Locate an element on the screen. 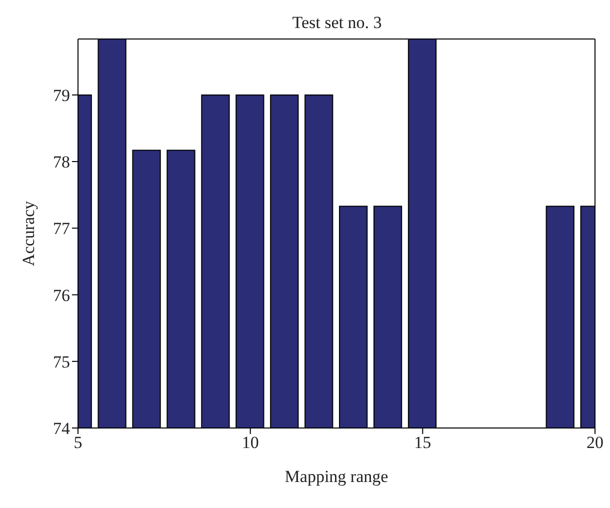 This screenshot has width=610, height=508. chart-title: Test set no. 3 is located at coordinates (337, 22).